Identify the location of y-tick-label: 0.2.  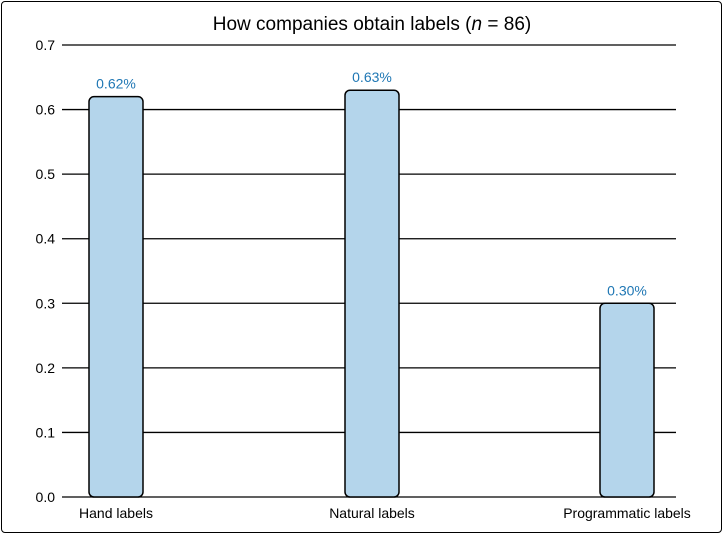
(46, 368).